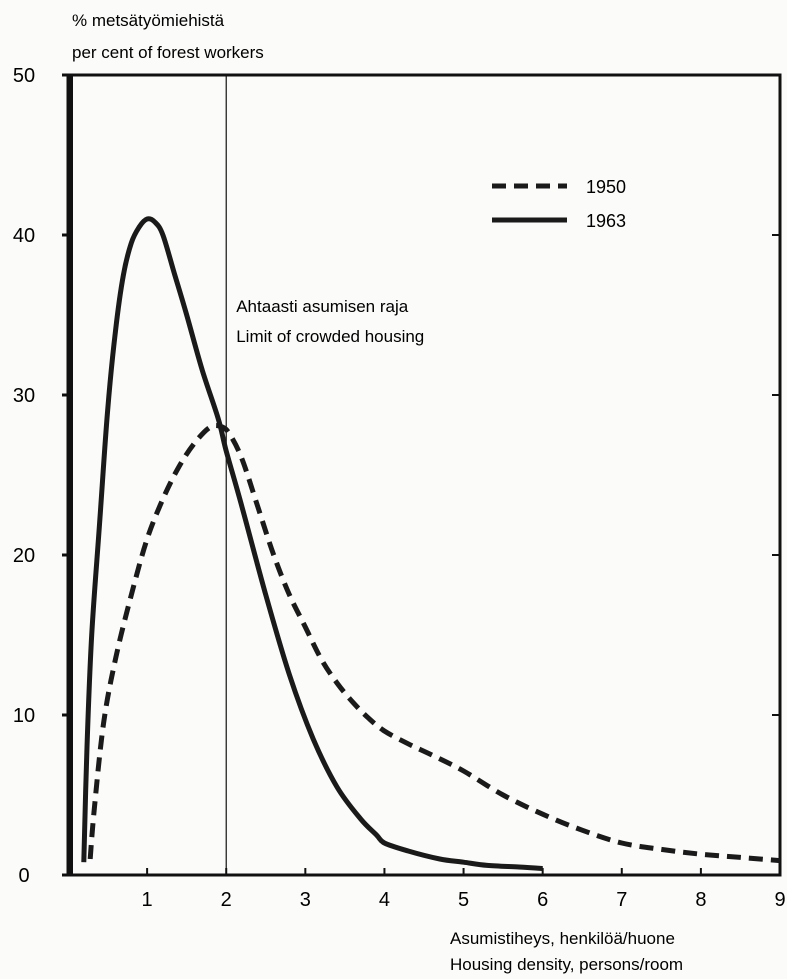  What do you see at coordinates (566, 964) in the screenshot?
I see `x-axis-title-line-2: Housing density, persons/room` at bounding box center [566, 964].